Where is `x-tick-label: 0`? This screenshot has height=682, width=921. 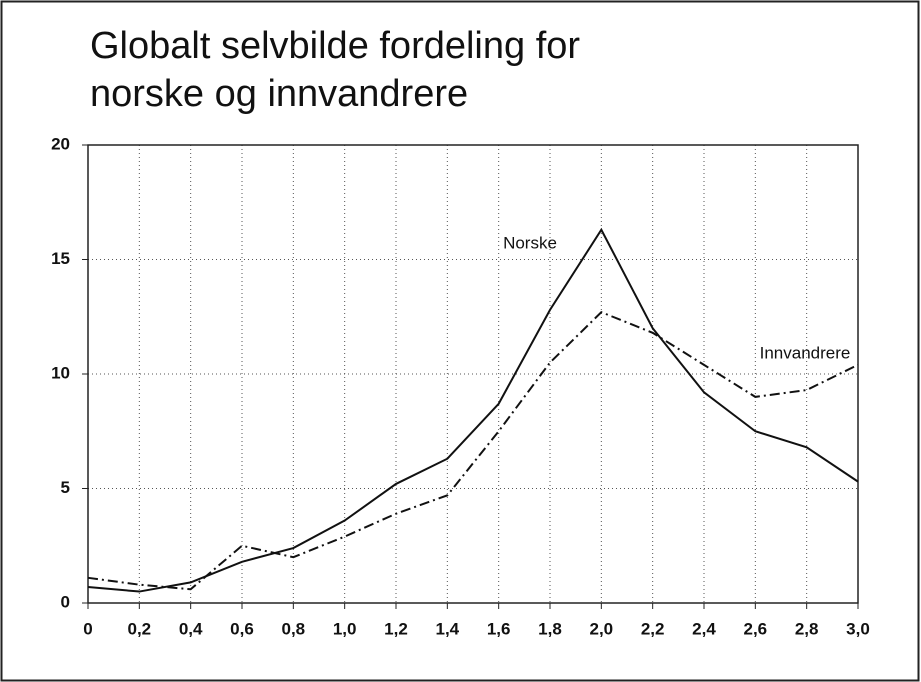 x-tick-label: 0 is located at coordinates (87, 628).